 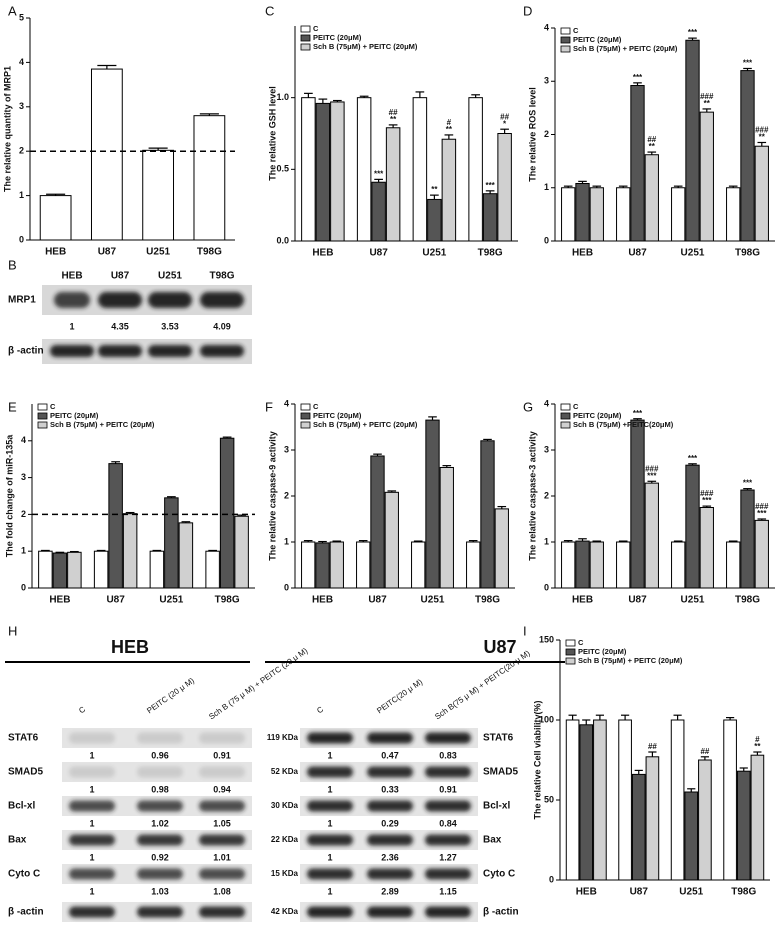 What do you see at coordinates (160, 789) in the screenshot?
I see `quantification: 0.98` at bounding box center [160, 789].